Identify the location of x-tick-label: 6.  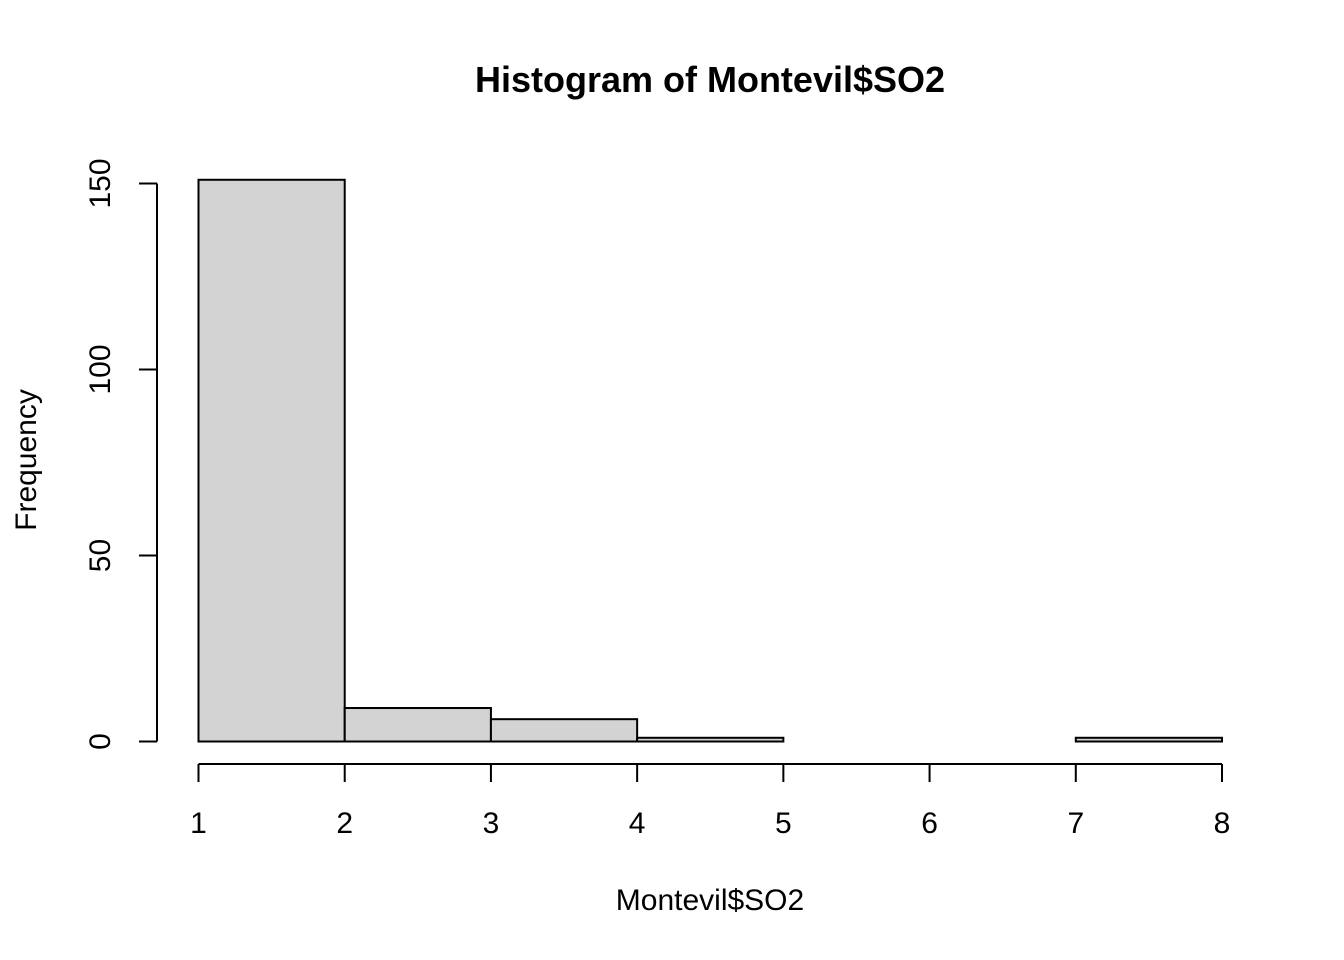
(929, 823).